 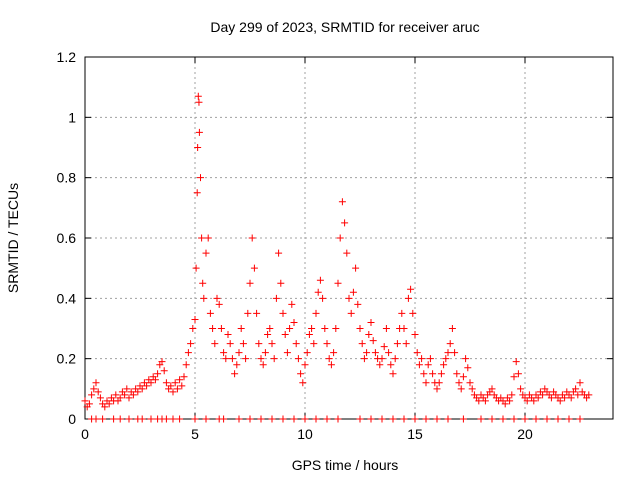 What do you see at coordinates (85, 434) in the screenshot?
I see `x-tick-label: 0` at bounding box center [85, 434].